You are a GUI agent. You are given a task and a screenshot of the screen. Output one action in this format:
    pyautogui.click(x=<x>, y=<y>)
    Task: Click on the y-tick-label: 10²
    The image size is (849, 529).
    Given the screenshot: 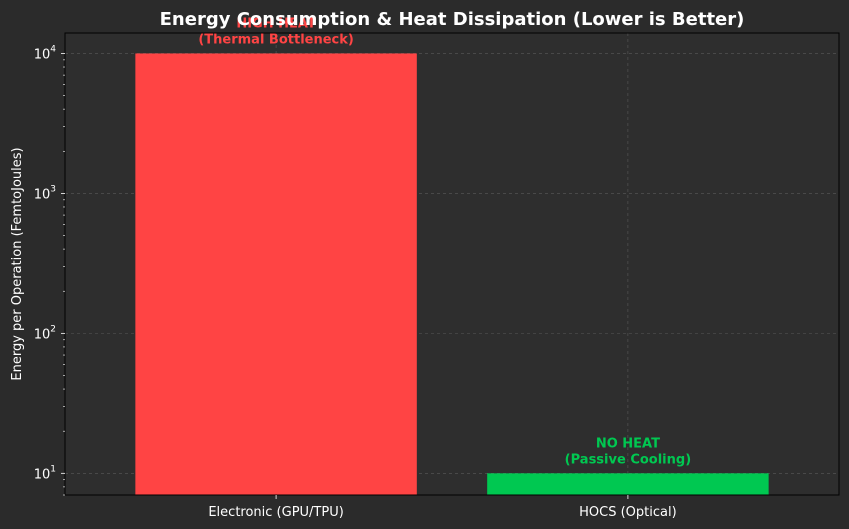 What is the action you would take?
    pyautogui.click(x=45, y=333)
    